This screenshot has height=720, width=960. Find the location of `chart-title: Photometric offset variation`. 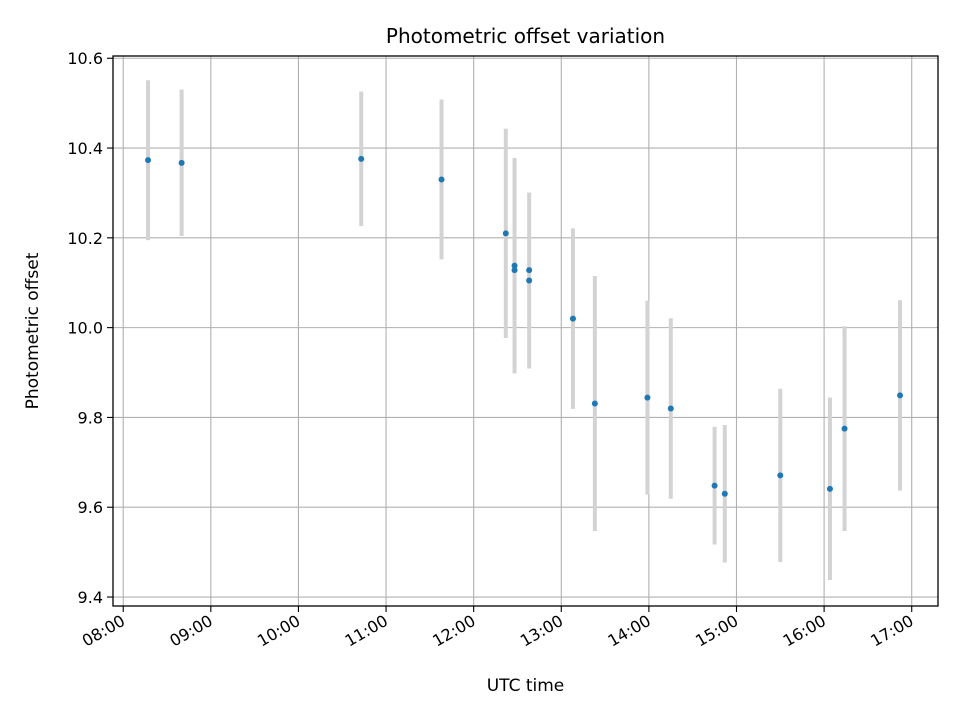

chart-title: Photometric offset variation is located at coordinates (525, 36).